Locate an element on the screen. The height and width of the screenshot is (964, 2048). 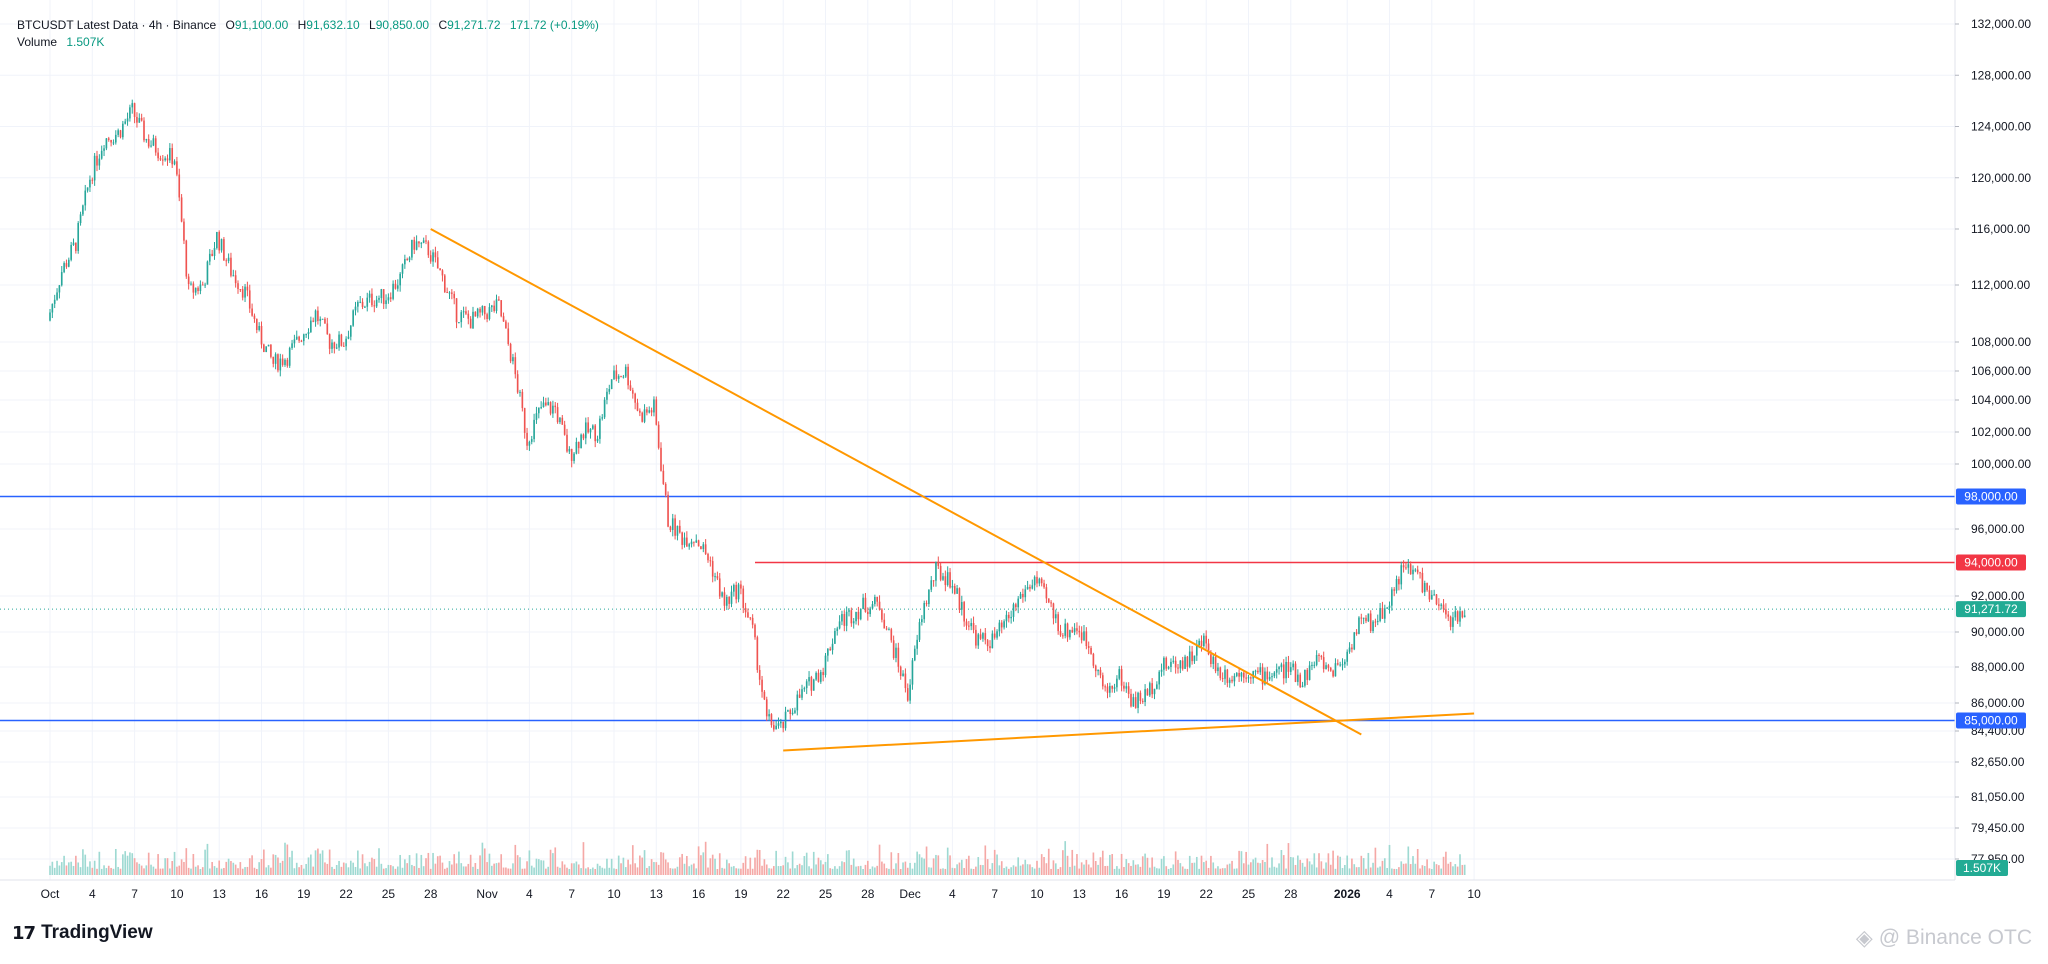
price-tick-label: 116,000.00 is located at coordinates (2000, 229).